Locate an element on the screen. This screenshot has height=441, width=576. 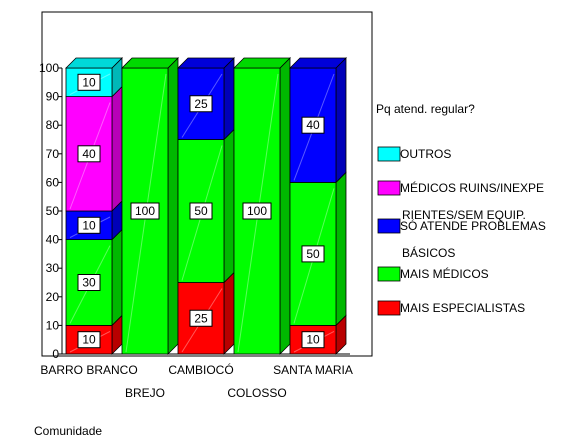
legend-label: MAIS ESPECIALISTAS is located at coordinates (462, 308).